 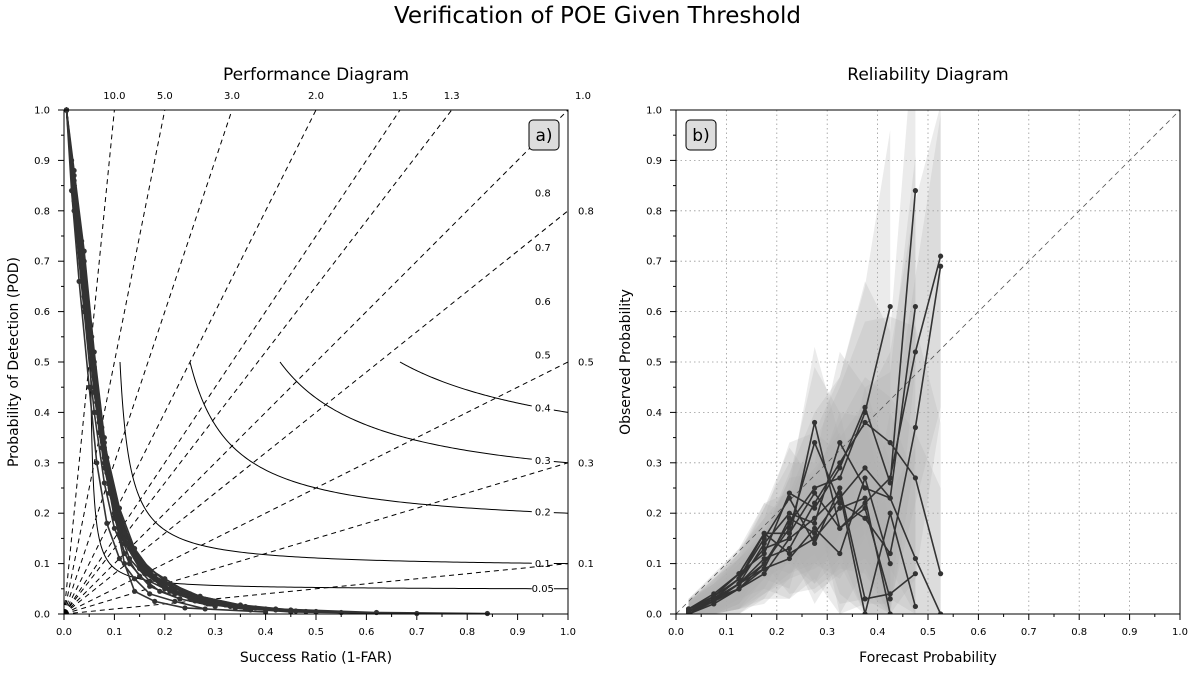 What do you see at coordinates (316, 632) in the screenshot?
I see `perf-xtick-label: 0.5` at bounding box center [316, 632].